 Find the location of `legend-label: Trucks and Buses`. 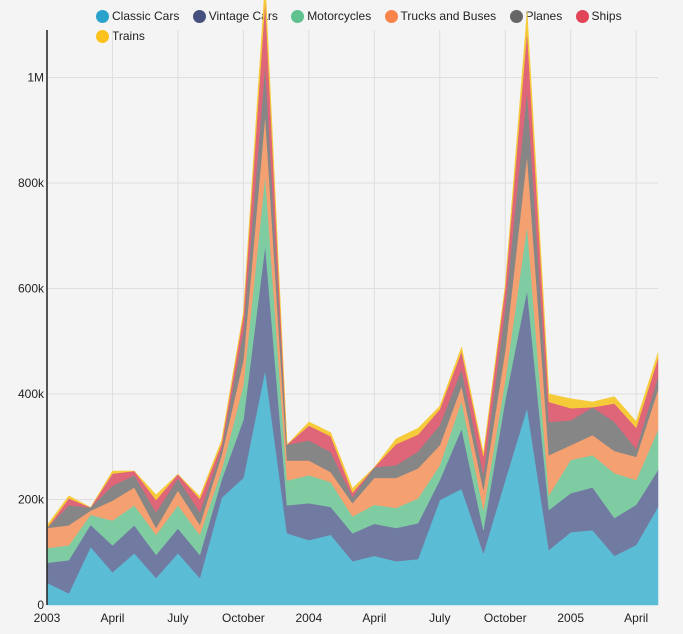

legend-label: Trucks and Buses is located at coordinates (448, 16).